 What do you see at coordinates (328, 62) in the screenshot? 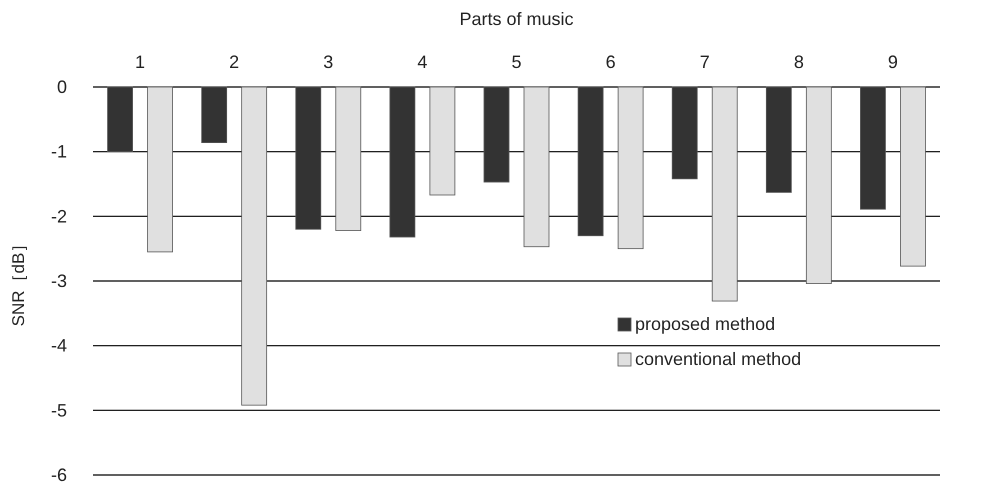
I see `x-tick-label: 3` at bounding box center [328, 62].